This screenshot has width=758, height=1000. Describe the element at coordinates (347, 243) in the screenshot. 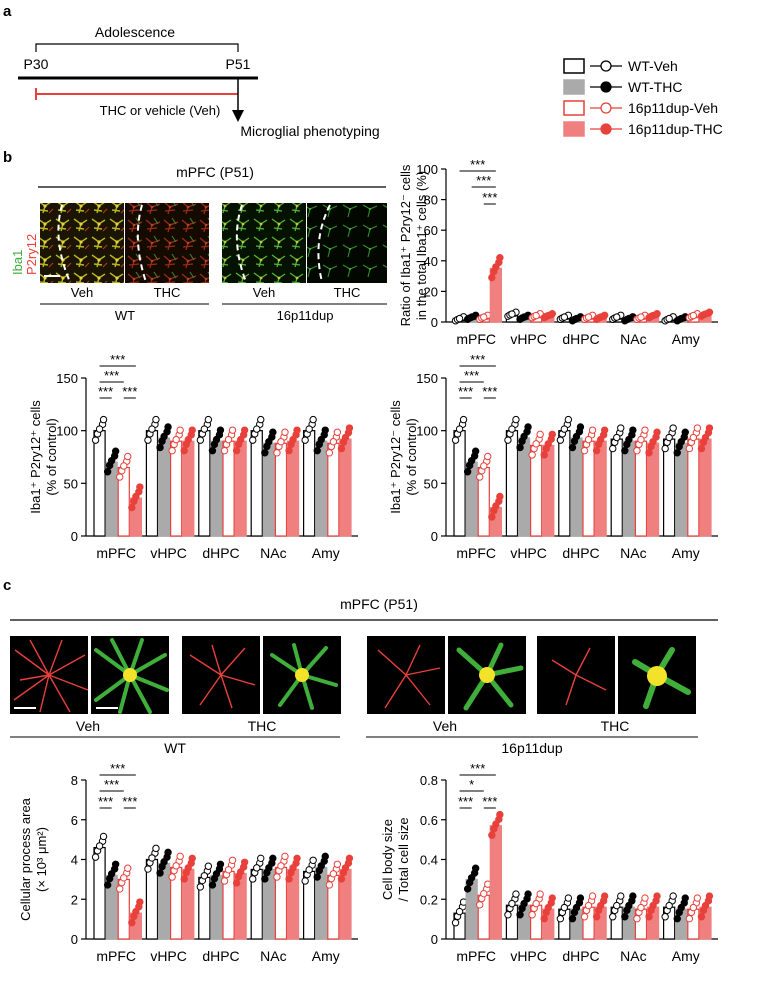

I see `micrograph-dup-thc` at that location.